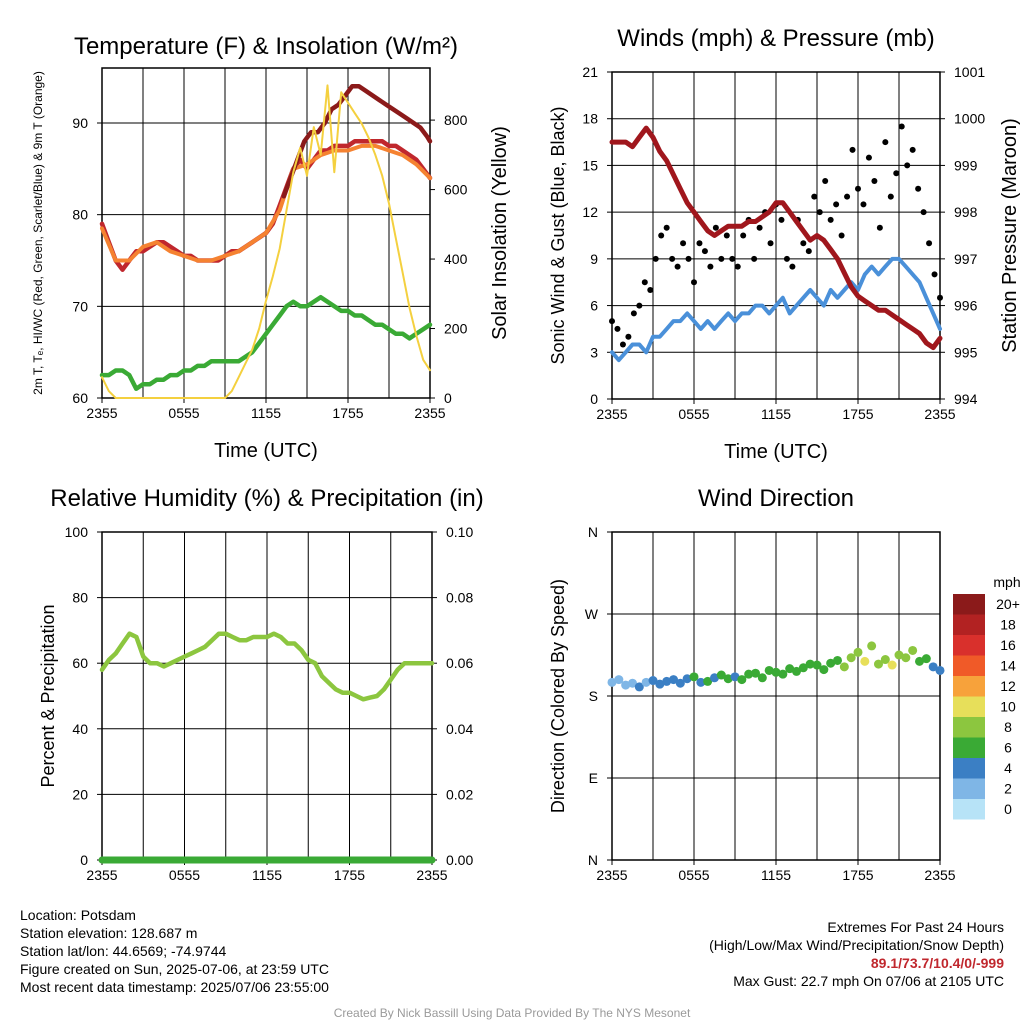 The image size is (1024, 1024). What do you see at coordinates (459, 860) in the screenshot?
I see `y2-tick-label: 0.00` at bounding box center [459, 860].